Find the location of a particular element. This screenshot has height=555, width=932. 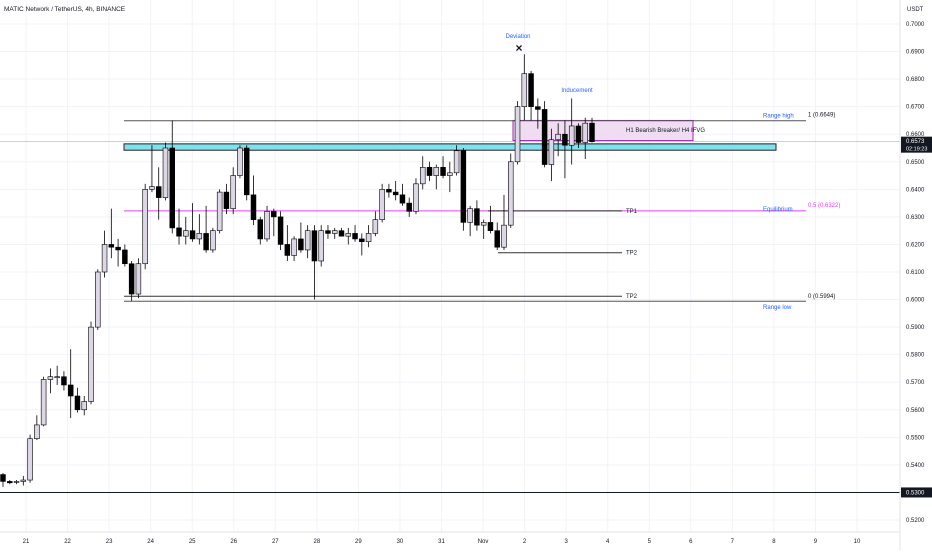

demand-zone is located at coordinates (450, 147).